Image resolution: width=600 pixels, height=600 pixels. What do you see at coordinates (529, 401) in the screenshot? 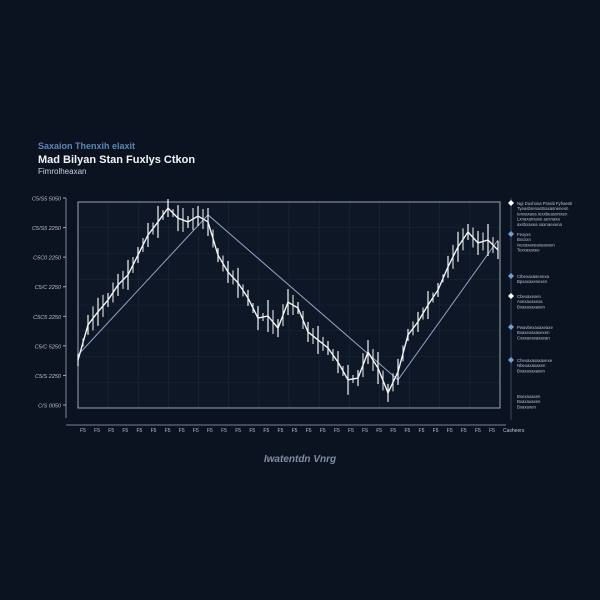
I see `legend-text: Bxaxaxaxen` at bounding box center [529, 401].